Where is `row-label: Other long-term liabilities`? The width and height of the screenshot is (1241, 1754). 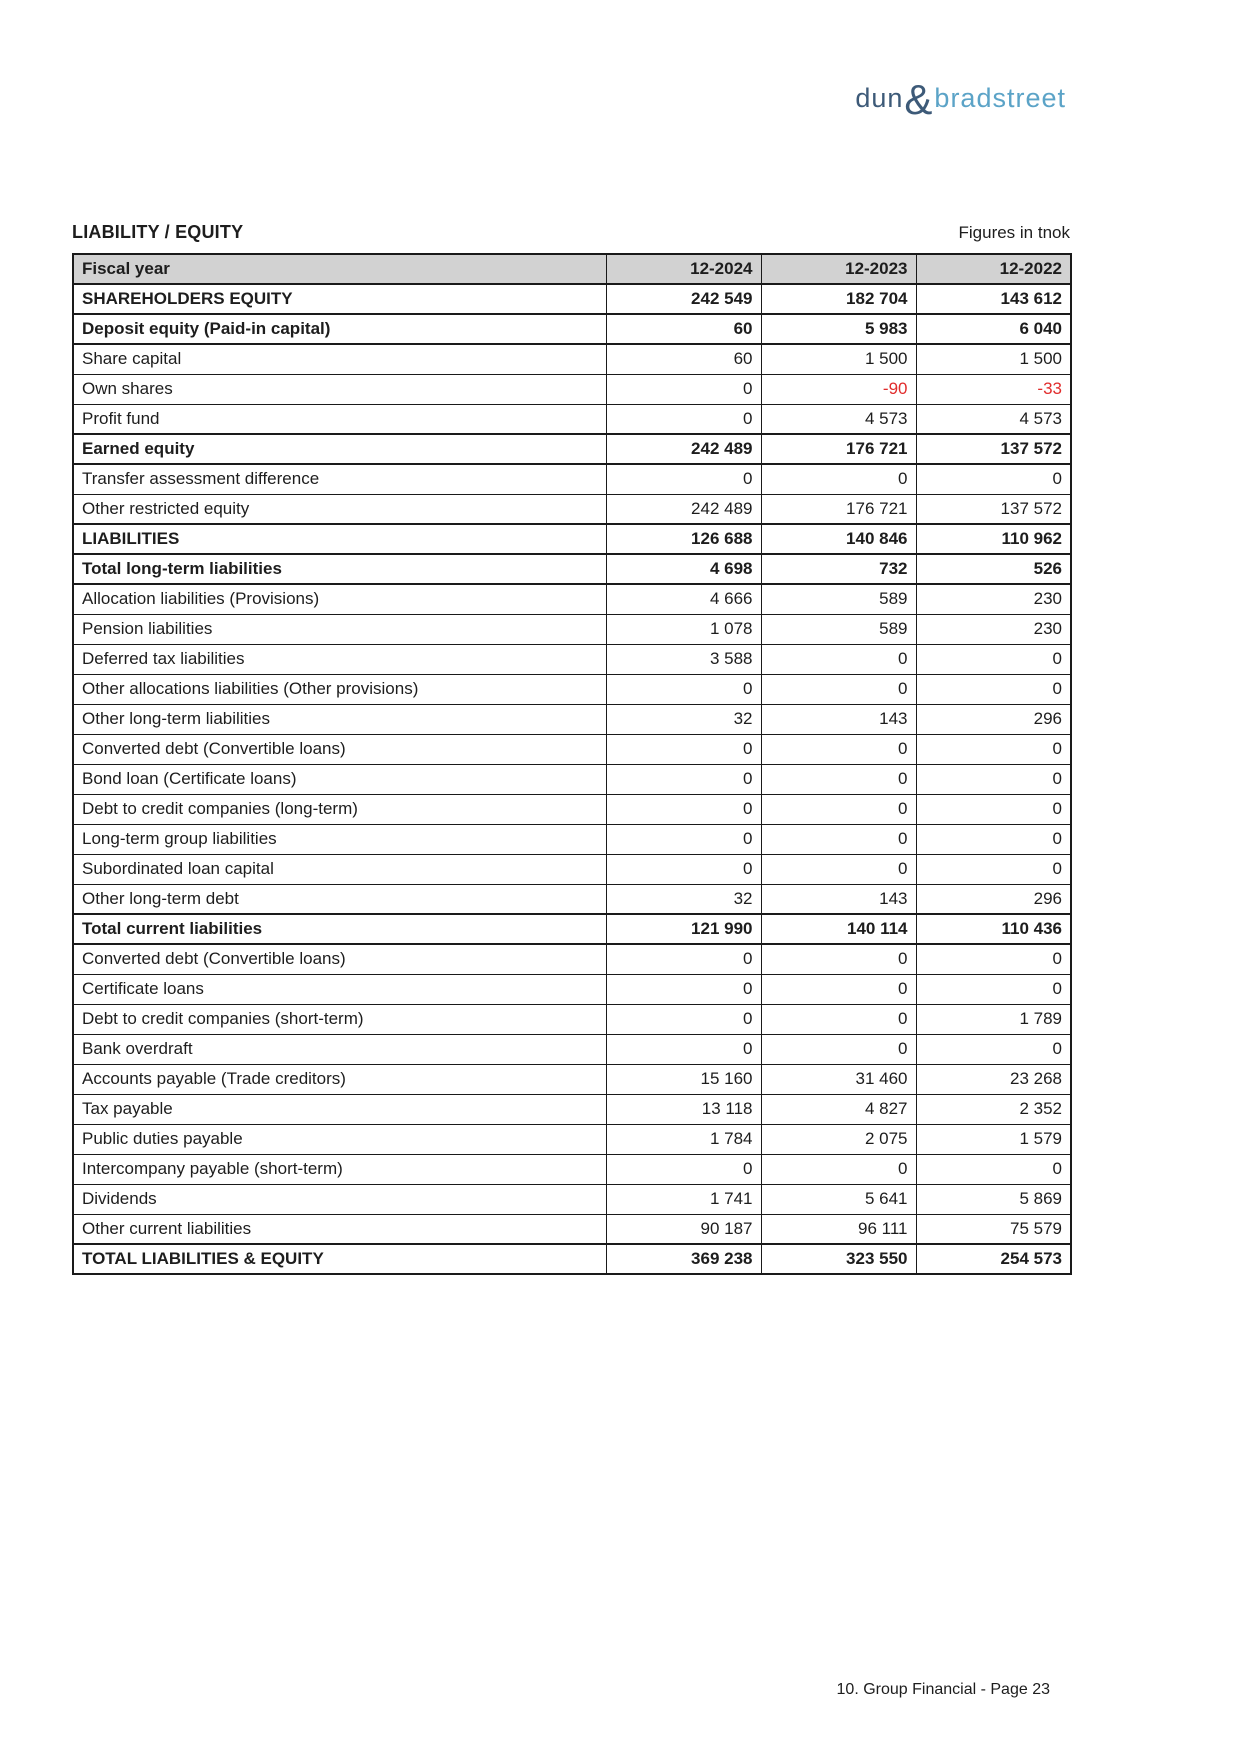
row-label: Other long-term liabilities is located at coordinates (339, 719).